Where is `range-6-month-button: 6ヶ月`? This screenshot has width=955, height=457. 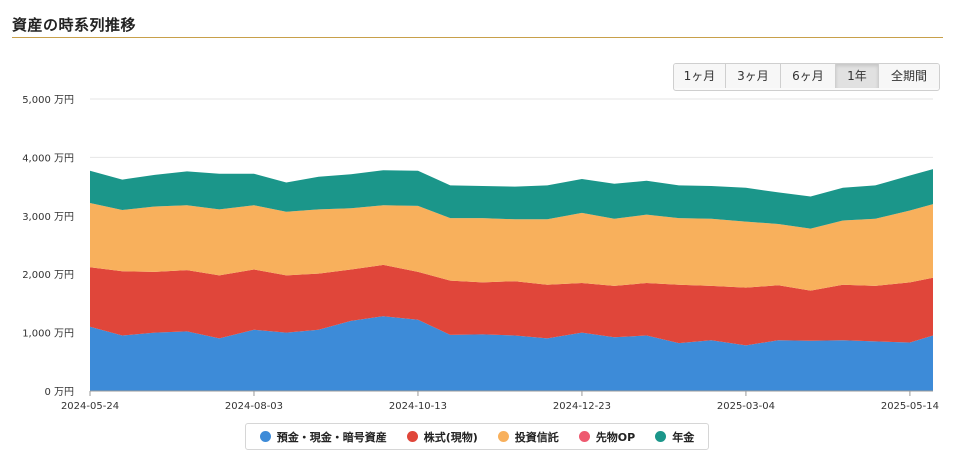
range-6-month-button: 6ヶ月 is located at coordinates (808, 76).